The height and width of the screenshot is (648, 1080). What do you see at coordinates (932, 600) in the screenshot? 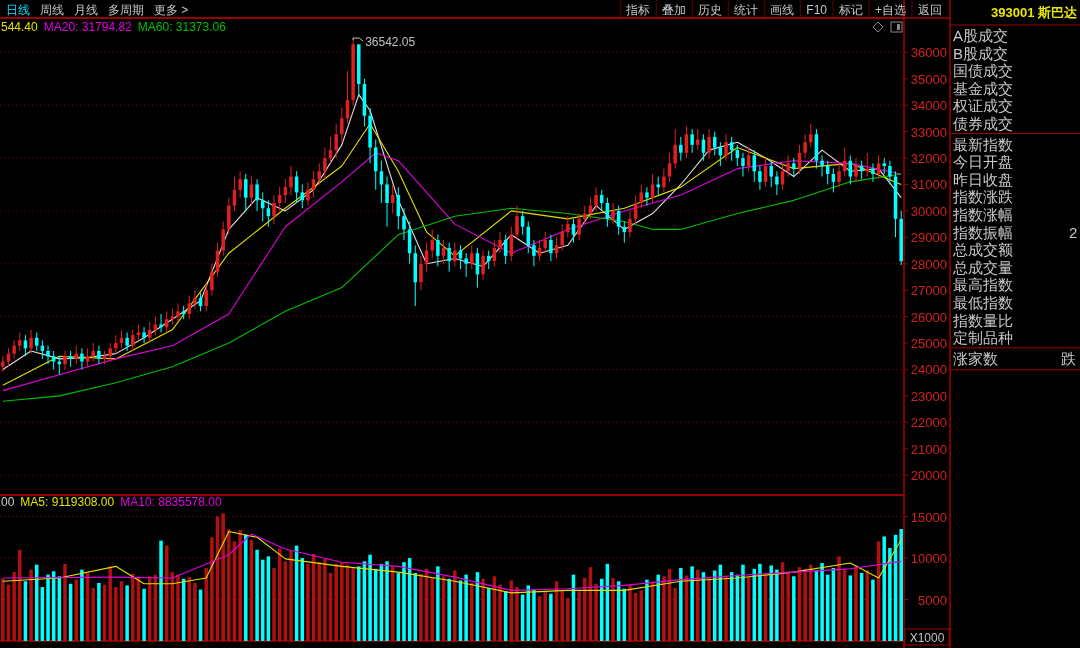
I see `y-tick-label: 5000` at bounding box center [932, 600].